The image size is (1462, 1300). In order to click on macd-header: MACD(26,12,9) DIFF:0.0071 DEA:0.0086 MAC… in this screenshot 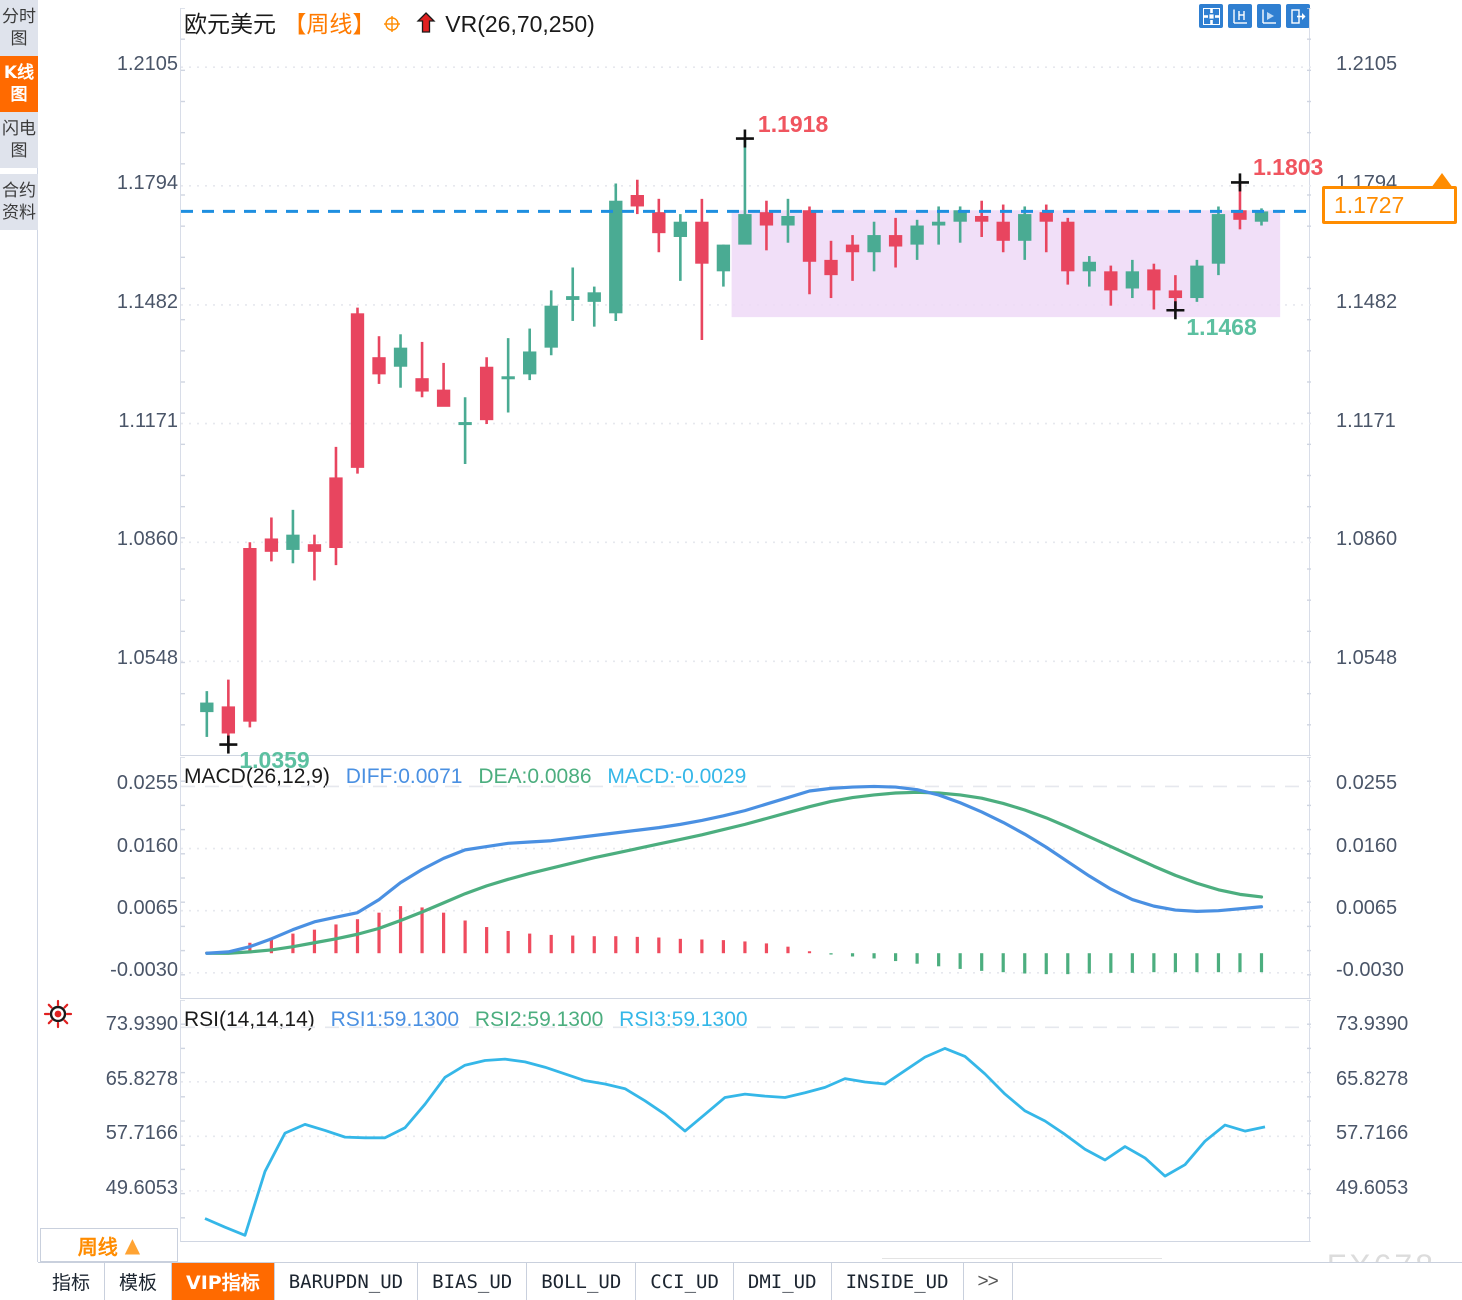, I will do `click(465, 777)`.